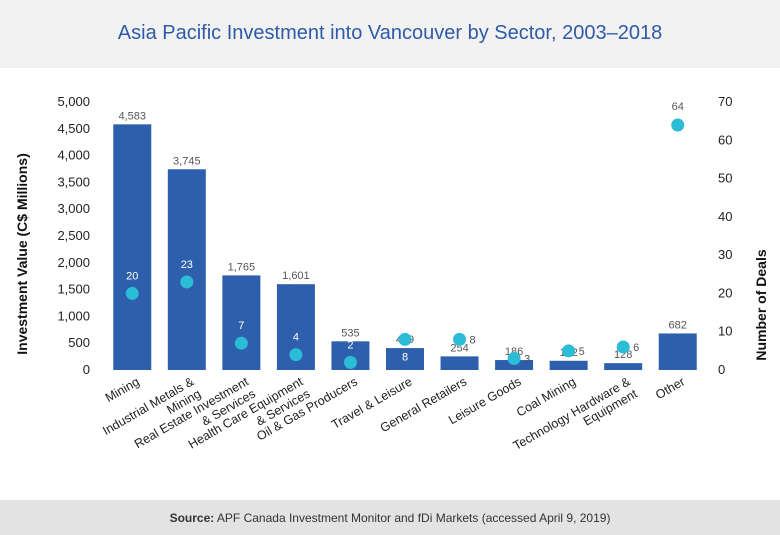 Image resolution: width=780 pixels, height=535 pixels. What do you see at coordinates (721, 369) in the screenshot?
I see `y2-tick-label: 0` at bounding box center [721, 369].